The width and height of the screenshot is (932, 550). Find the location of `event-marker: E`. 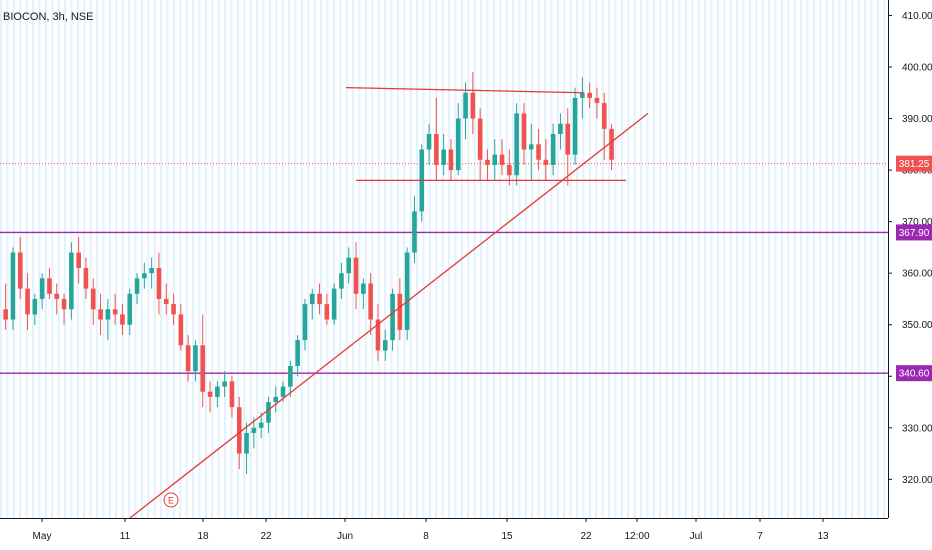

event-marker: E is located at coordinates (171, 500).